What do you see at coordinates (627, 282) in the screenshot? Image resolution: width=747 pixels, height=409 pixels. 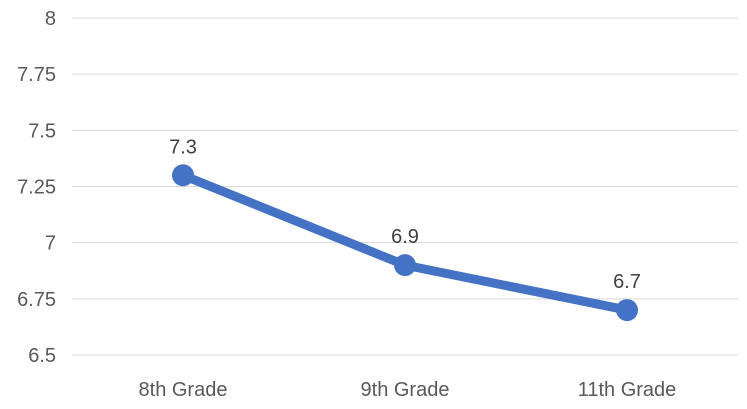 I see `data-label: 6.7` at bounding box center [627, 282].